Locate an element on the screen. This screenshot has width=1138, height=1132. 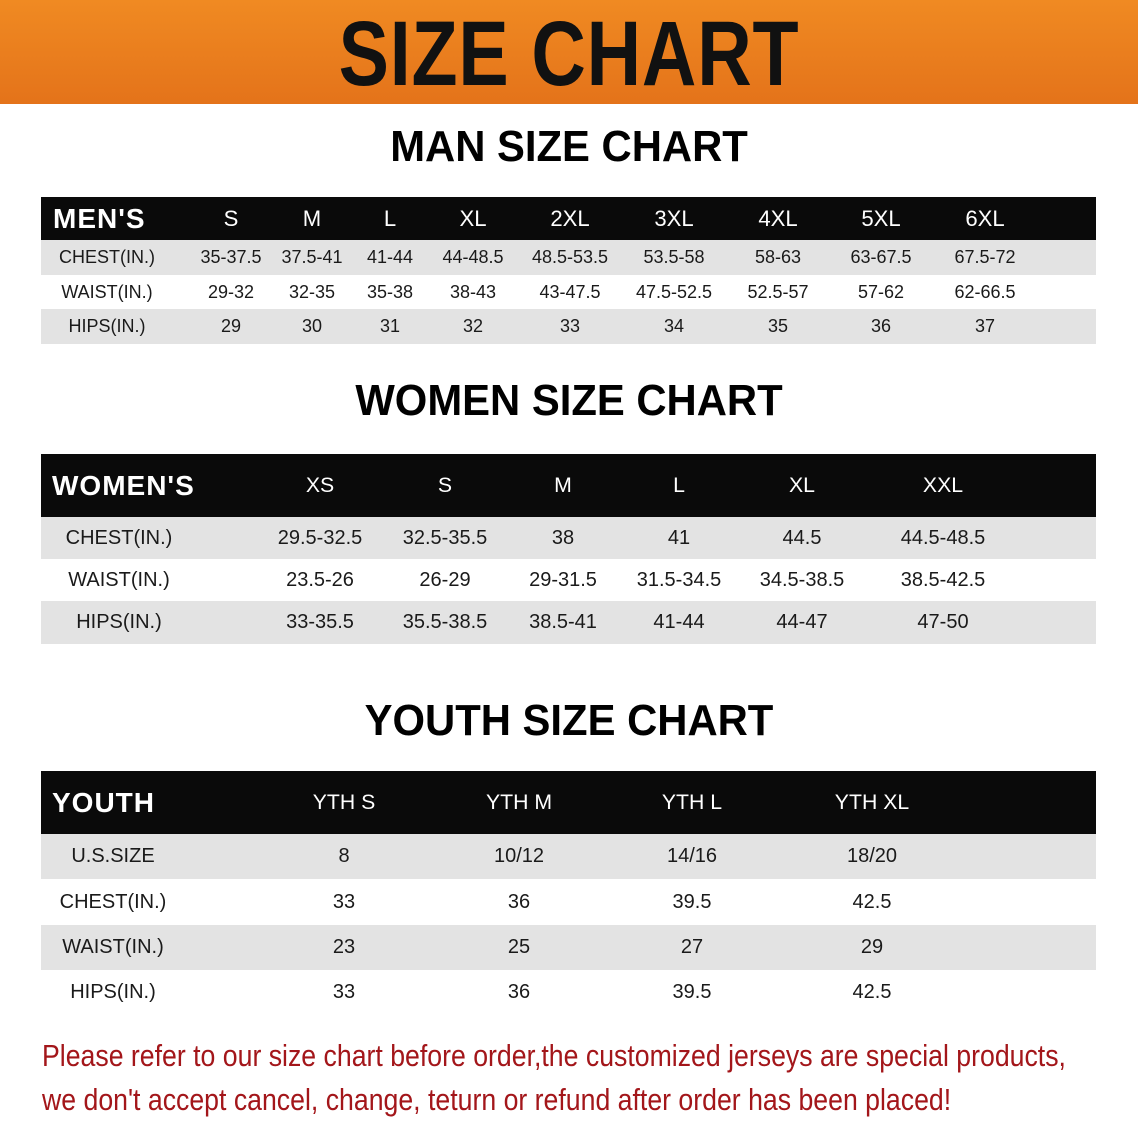
table-header-label: MEN'S is located at coordinates (99, 218).